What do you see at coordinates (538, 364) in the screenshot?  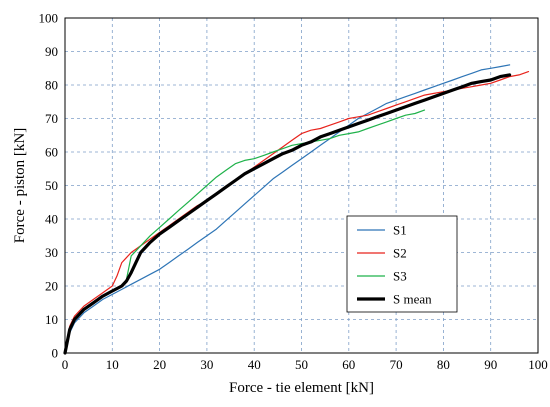 I see `x-tick-label: 100` at bounding box center [538, 364].